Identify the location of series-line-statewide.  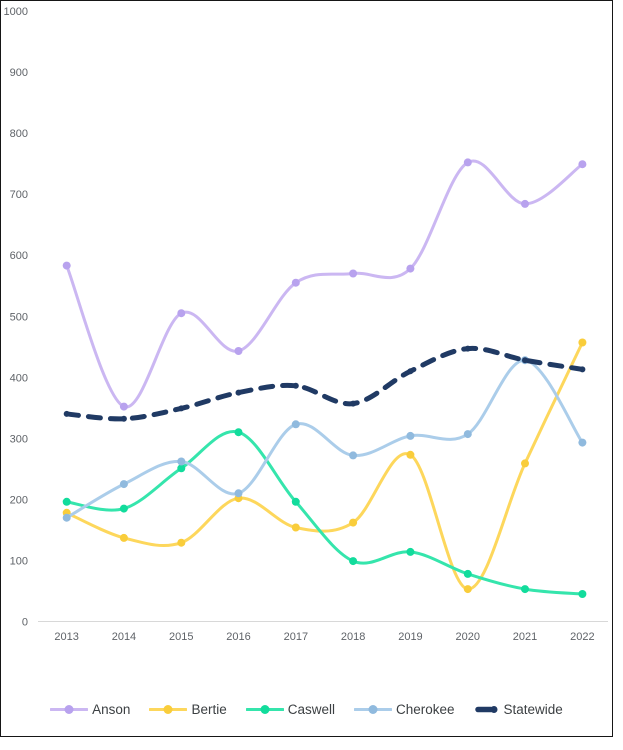
(324, 383).